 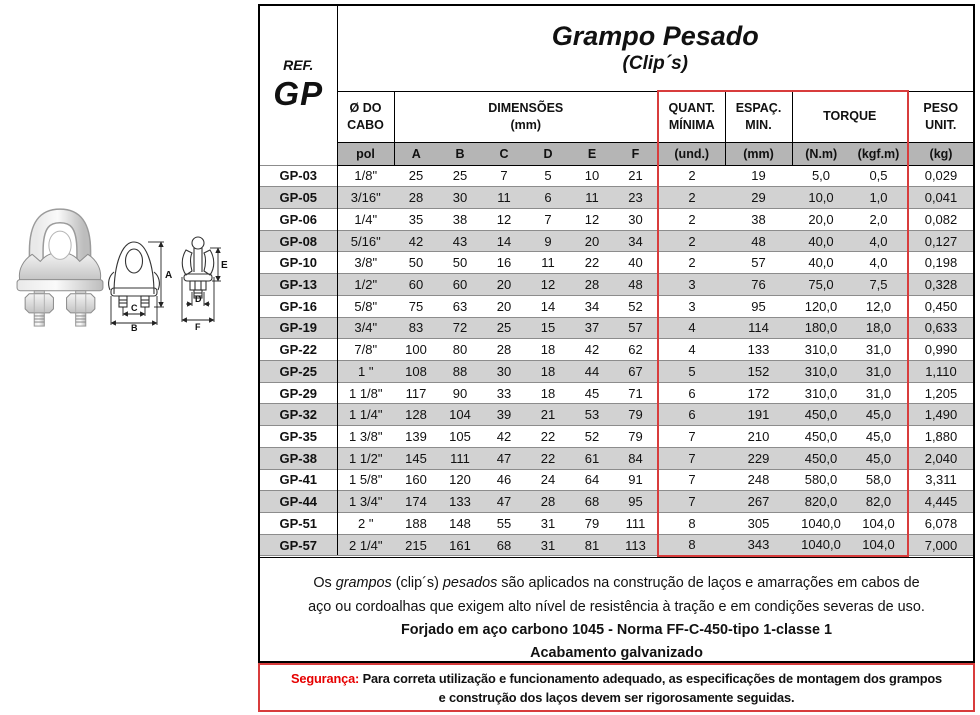 I want to click on cell: 68, so click(x=592, y=501).